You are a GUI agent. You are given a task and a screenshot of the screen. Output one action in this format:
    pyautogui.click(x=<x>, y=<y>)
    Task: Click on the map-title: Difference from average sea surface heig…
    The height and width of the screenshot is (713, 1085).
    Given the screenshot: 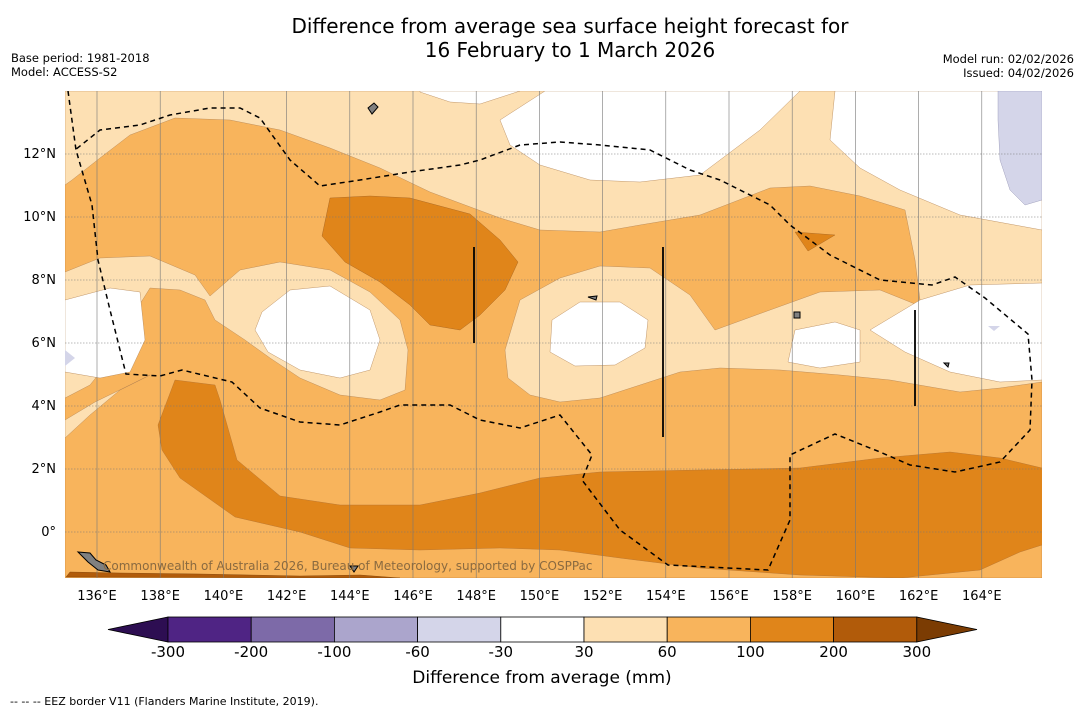 What is the action you would take?
    pyautogui.click(x=542, y=38)
    